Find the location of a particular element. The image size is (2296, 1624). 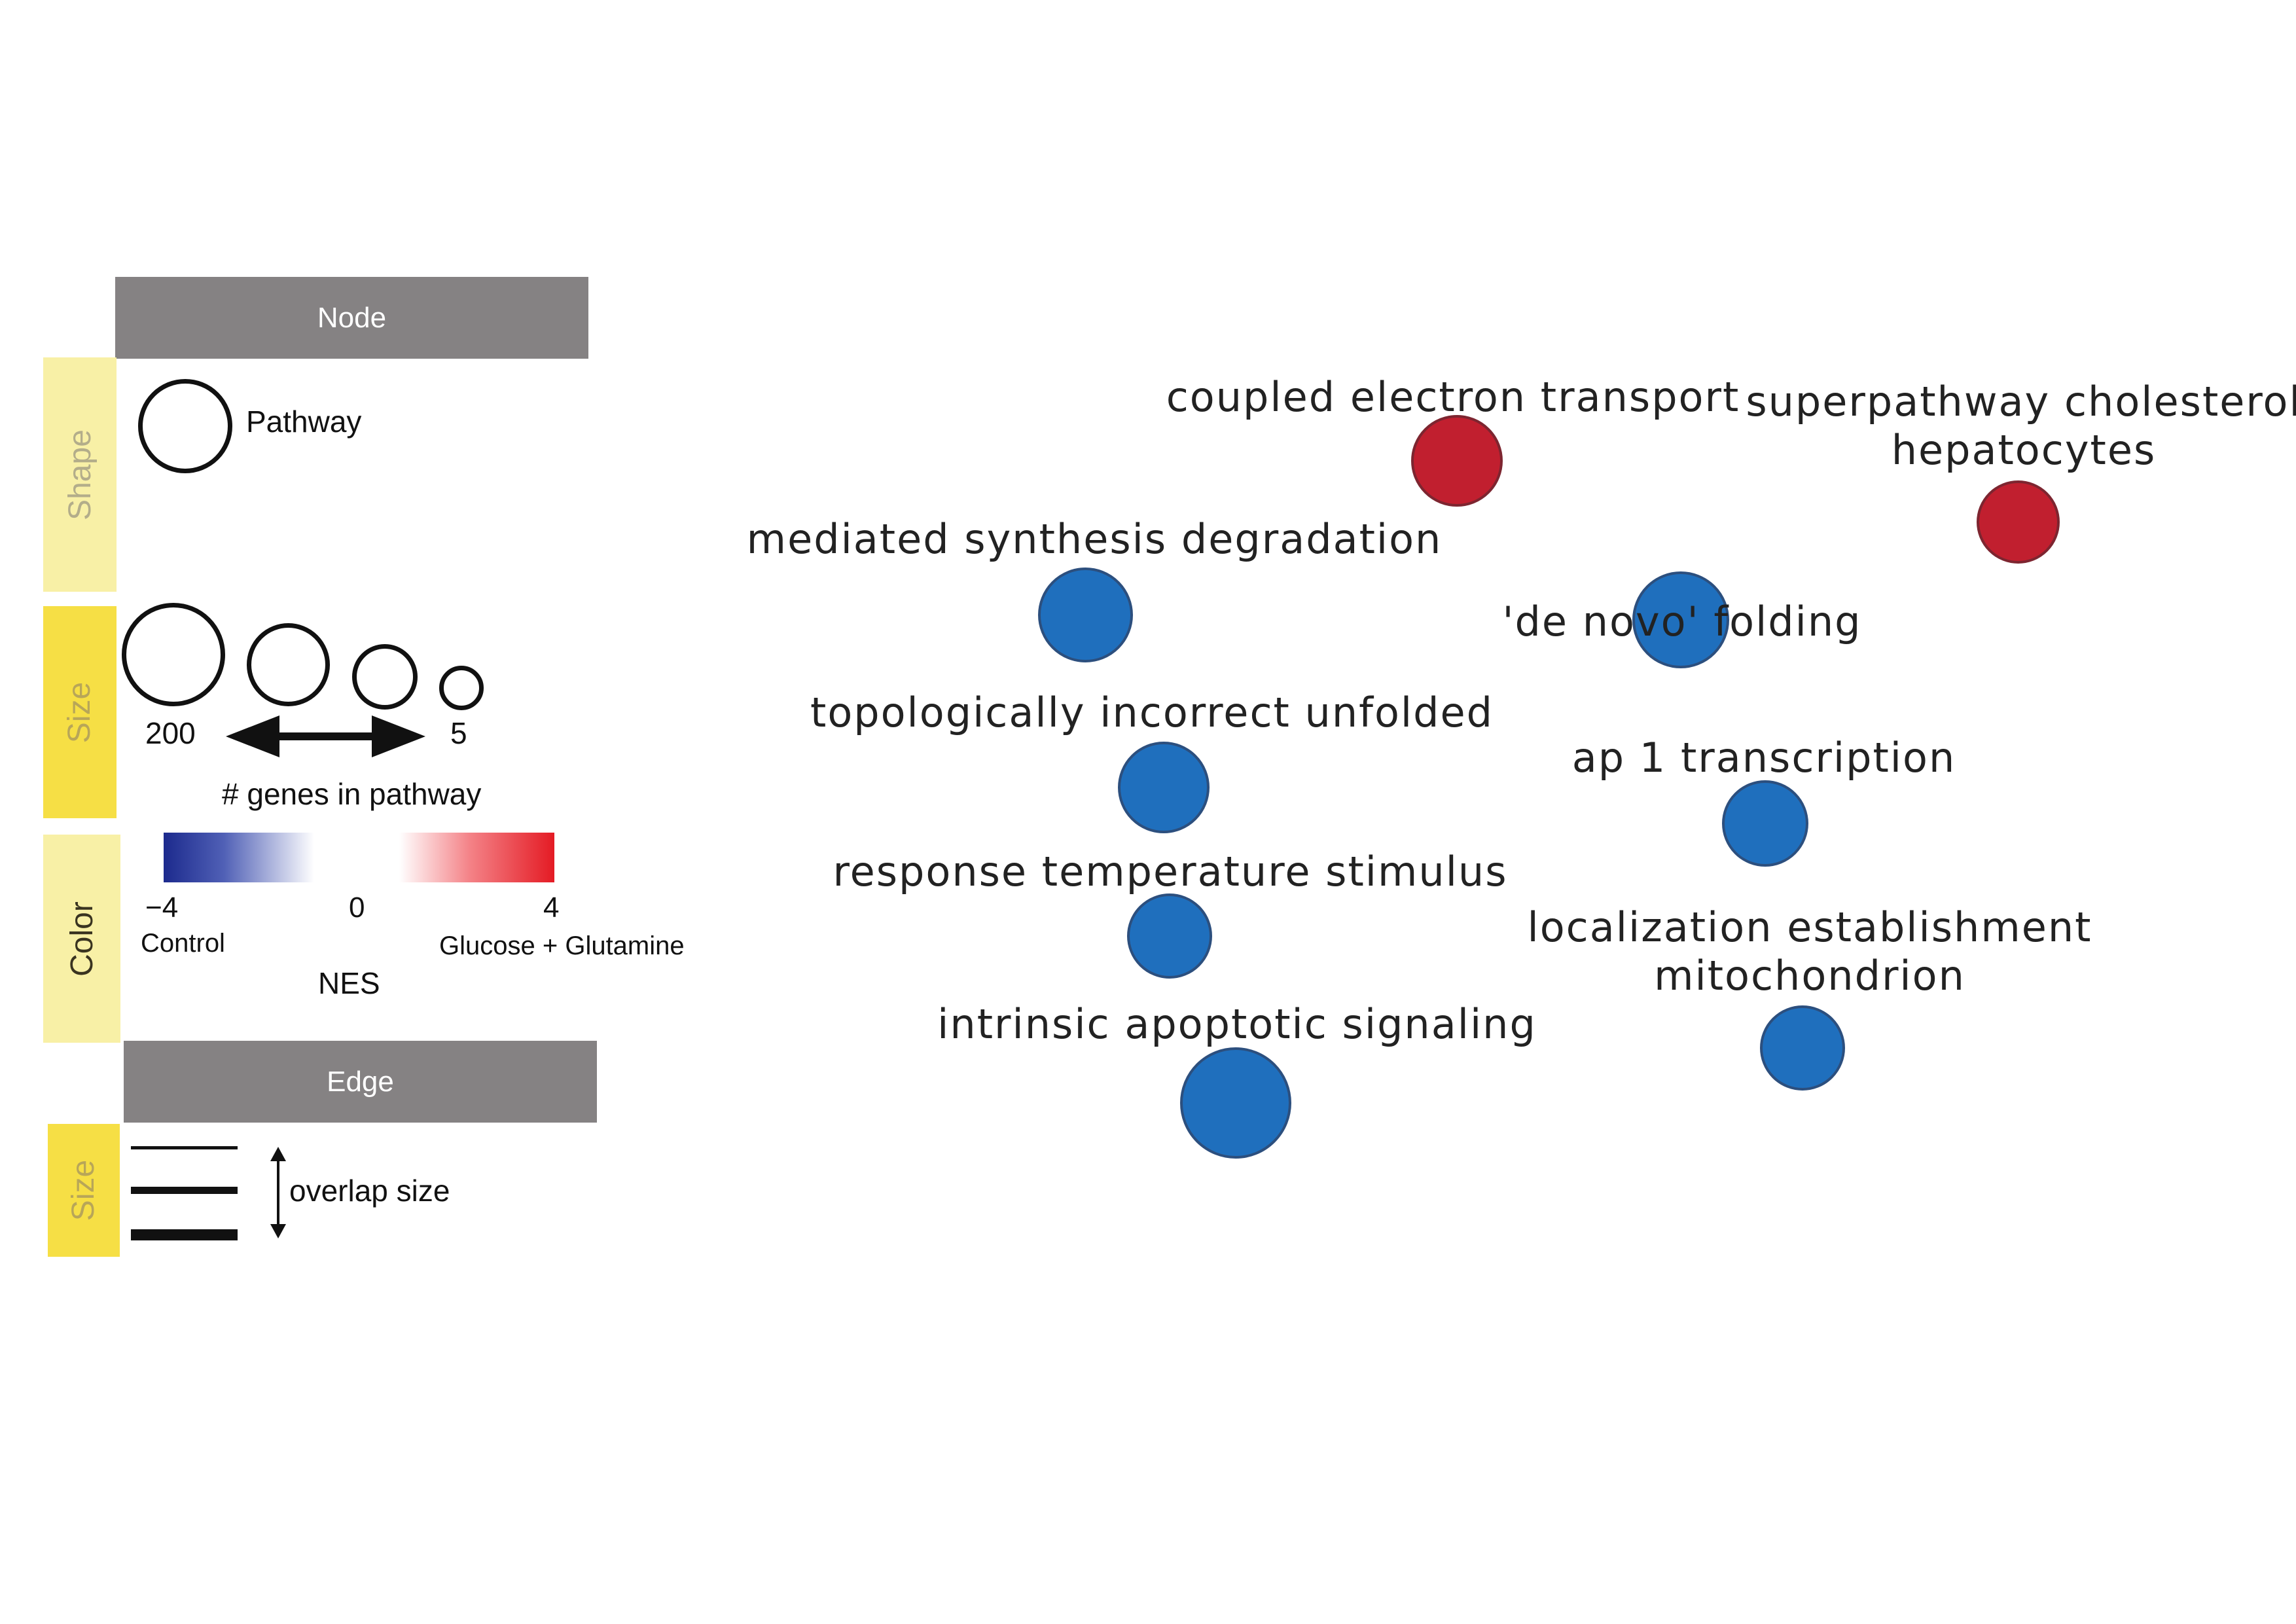

node-label: ap 1 transcription is located at coordinates (1764, 758).